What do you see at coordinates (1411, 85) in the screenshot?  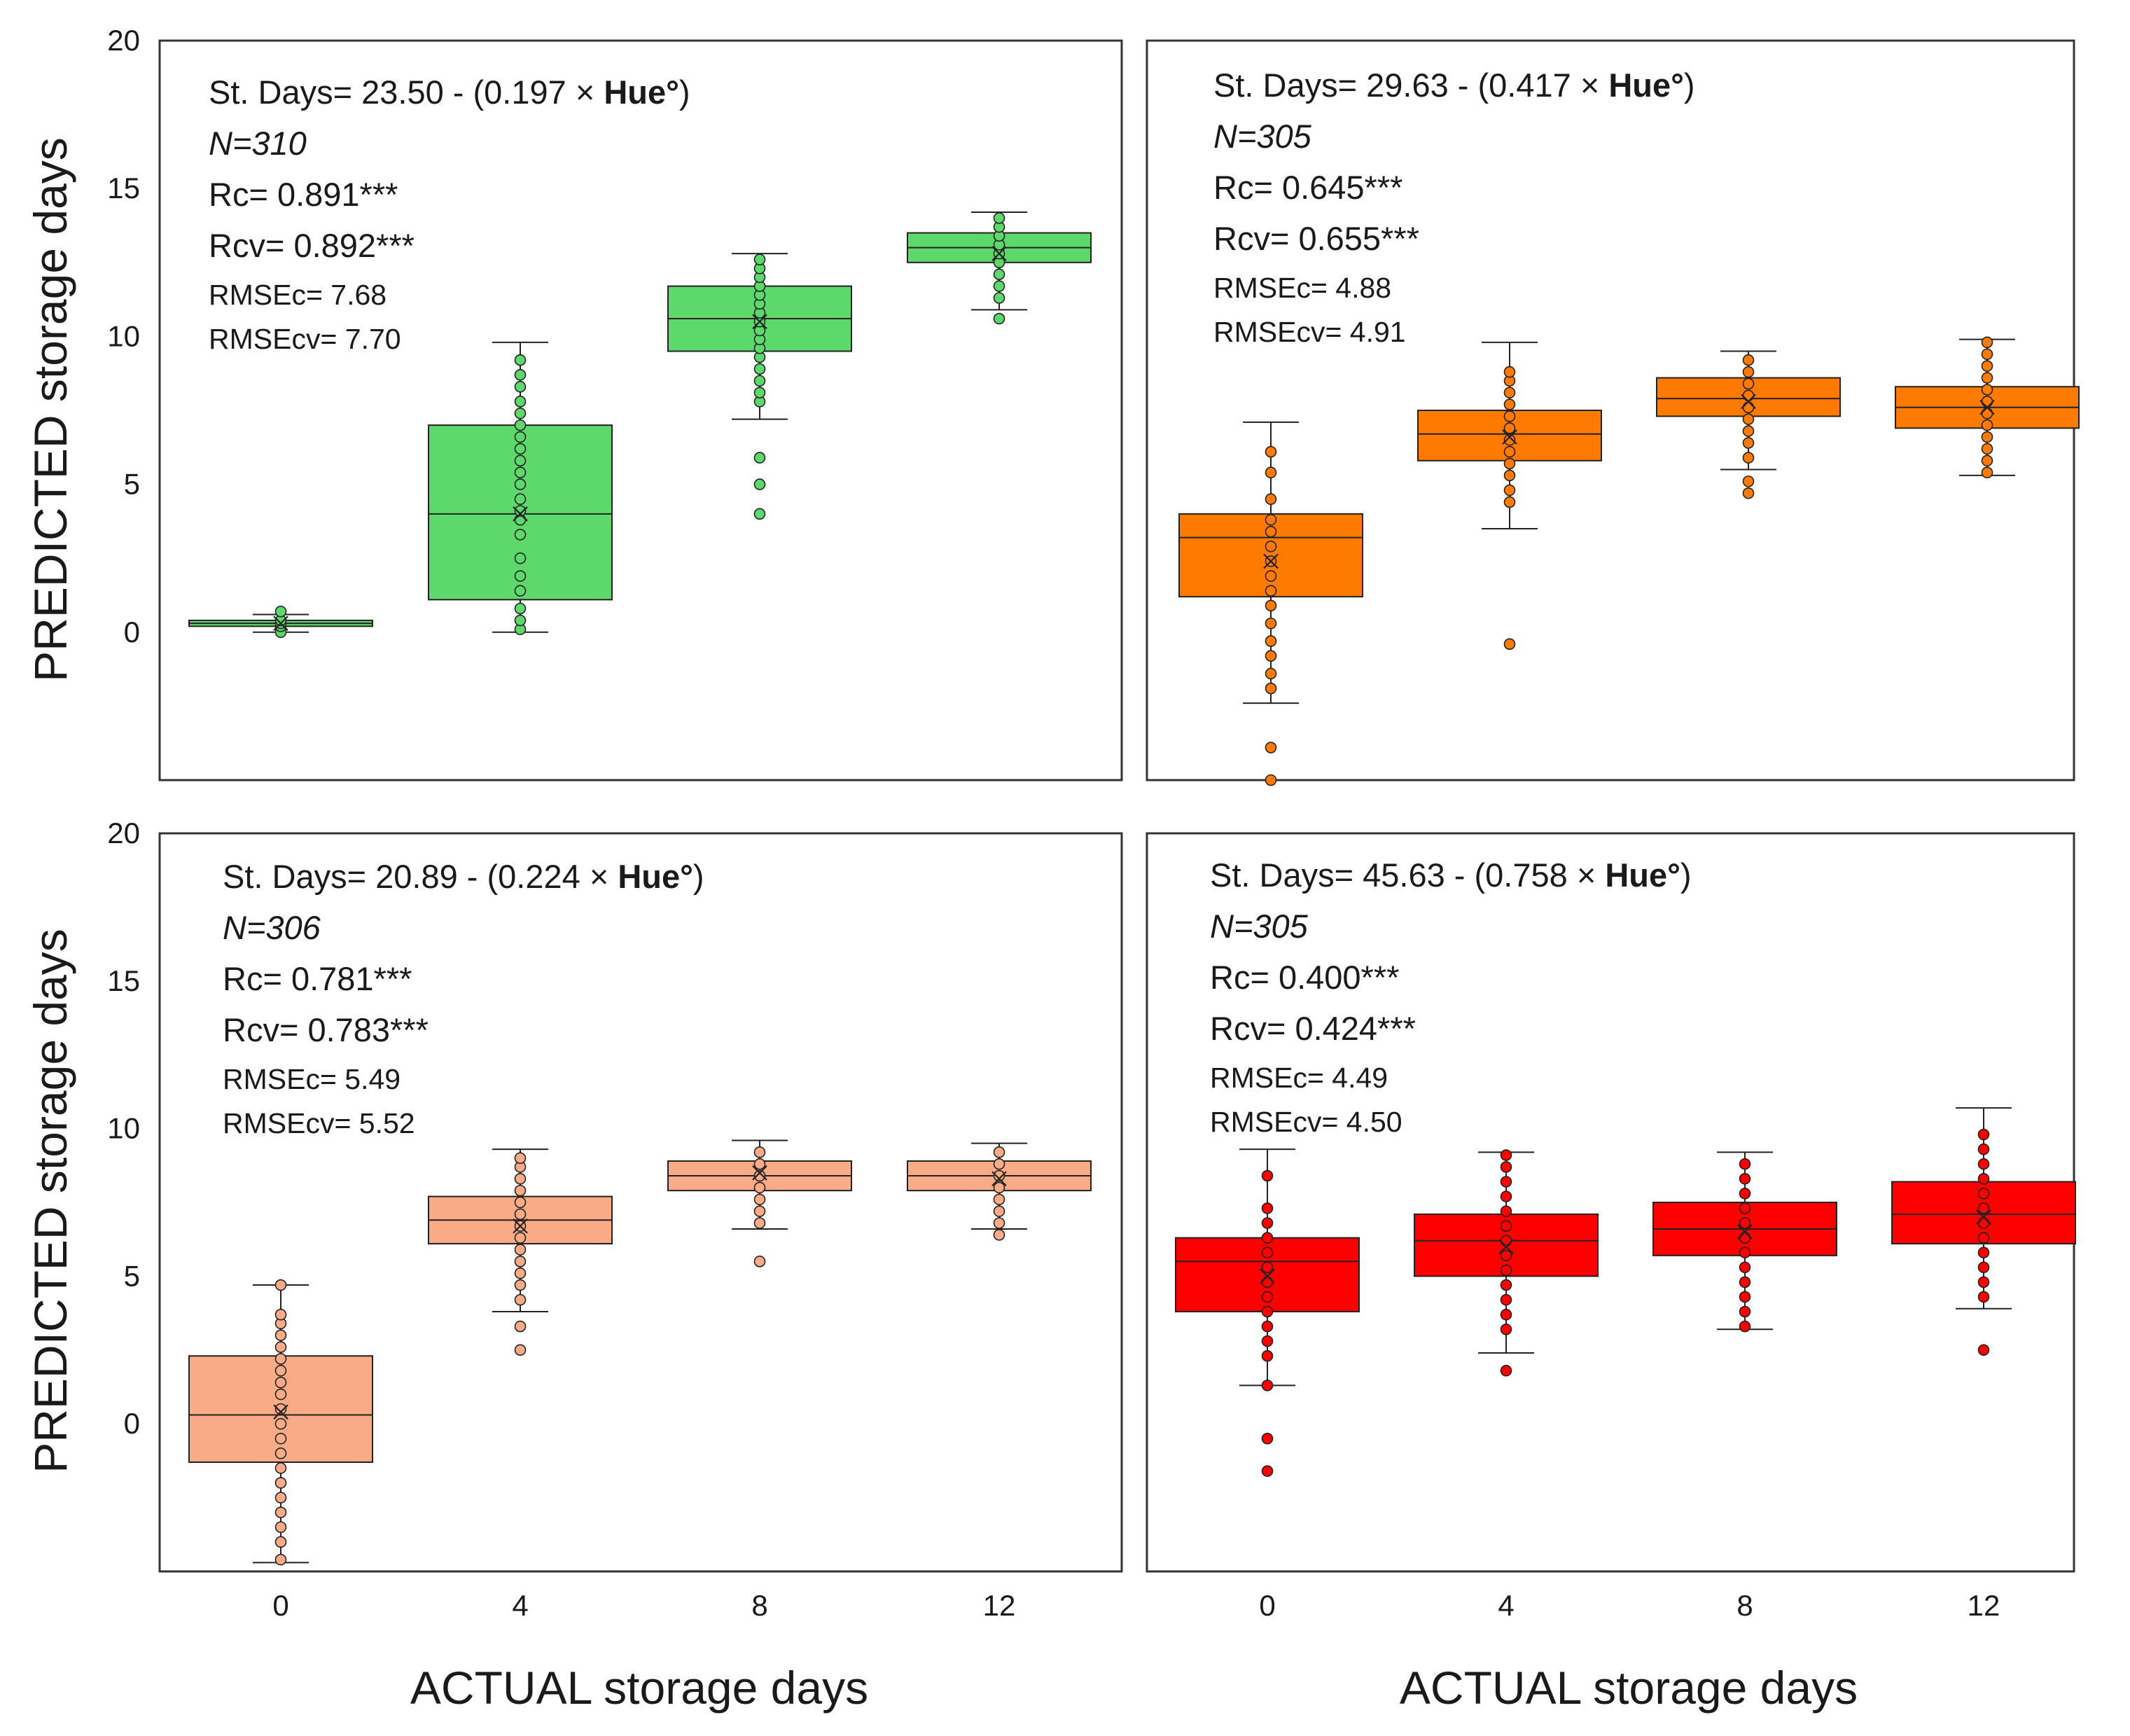 I see `equation-prefix: St. Days= 29.63 - (0.417 ×` at bounding box center [1411, 85].